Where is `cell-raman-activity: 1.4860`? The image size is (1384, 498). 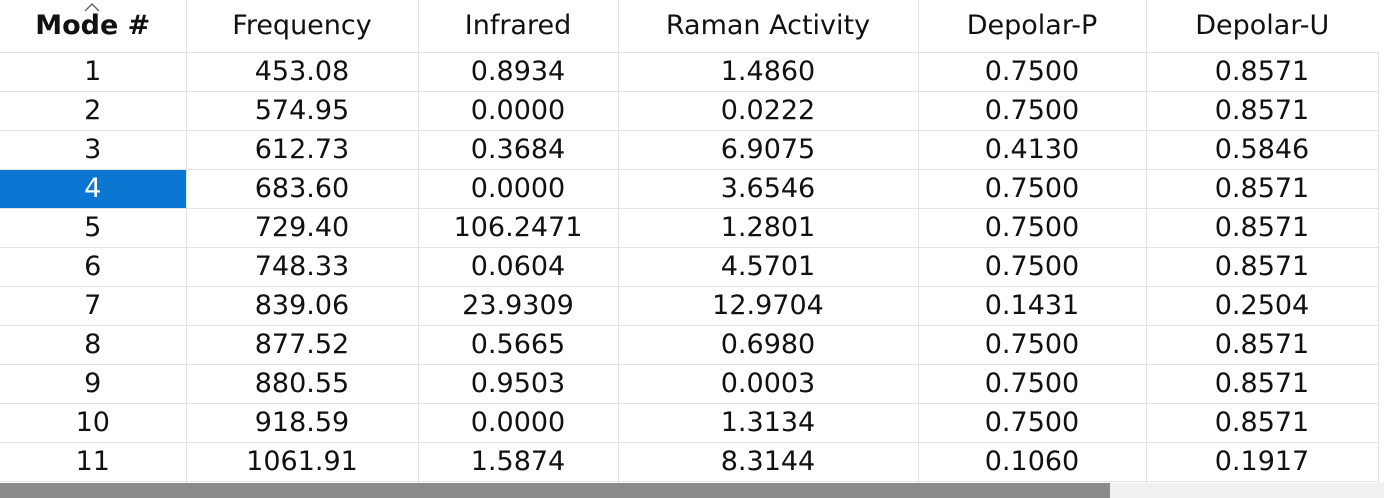 cell-raman-activity: 1.4860 is located at coordinates (768, 72).